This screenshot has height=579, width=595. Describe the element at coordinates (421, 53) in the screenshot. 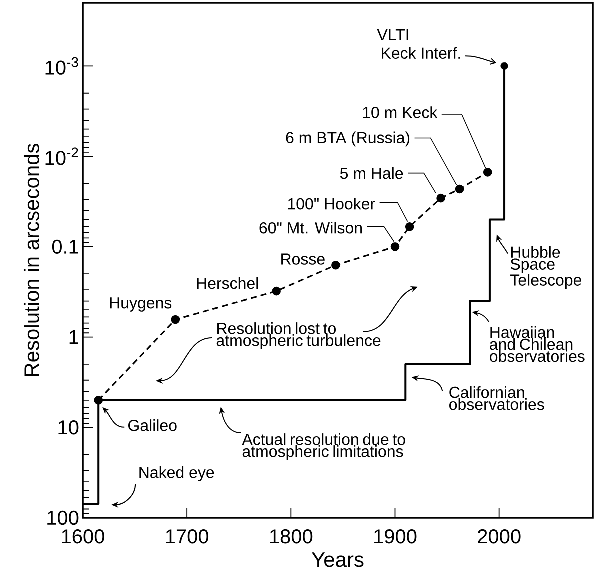

I see `annotation: Keck Interf.` at that location.